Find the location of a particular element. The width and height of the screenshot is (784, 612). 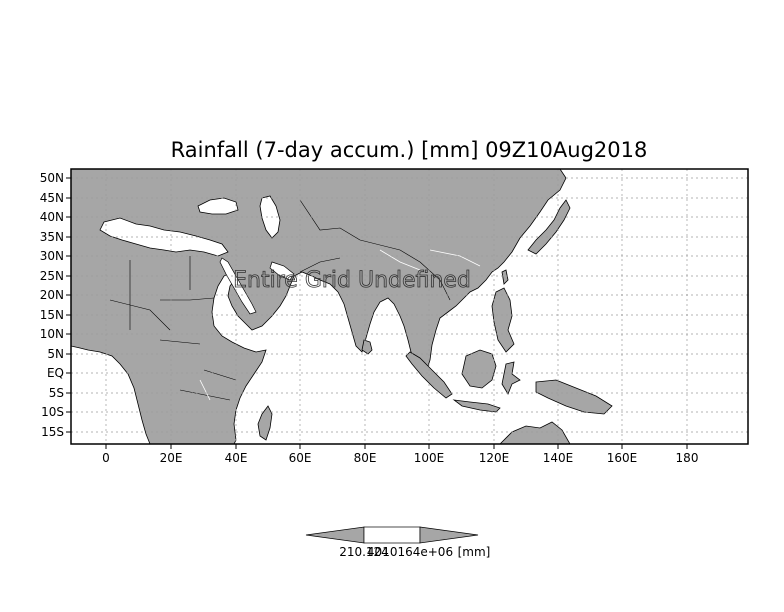

longitude-tick-label: 120E is located at coordinates (494, 458).